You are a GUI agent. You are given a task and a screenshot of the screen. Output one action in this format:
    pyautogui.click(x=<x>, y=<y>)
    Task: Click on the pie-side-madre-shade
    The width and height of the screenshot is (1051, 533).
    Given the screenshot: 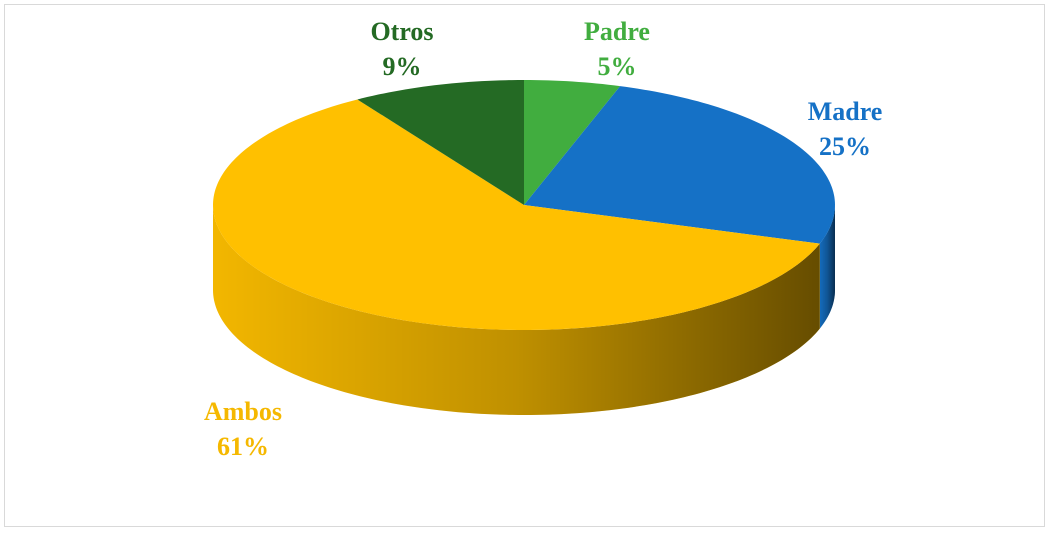 What is the action you would take?
    pyautogui.click(x=827, y=267)
    